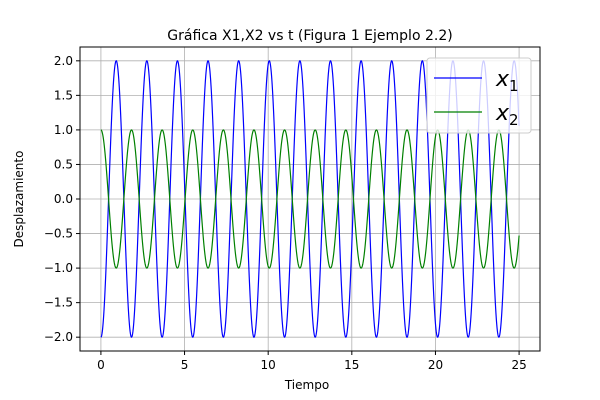 The width and height of the screenshot is (600, 400). I want to click on x-axis-label: Tiempo, so click(306, 385).